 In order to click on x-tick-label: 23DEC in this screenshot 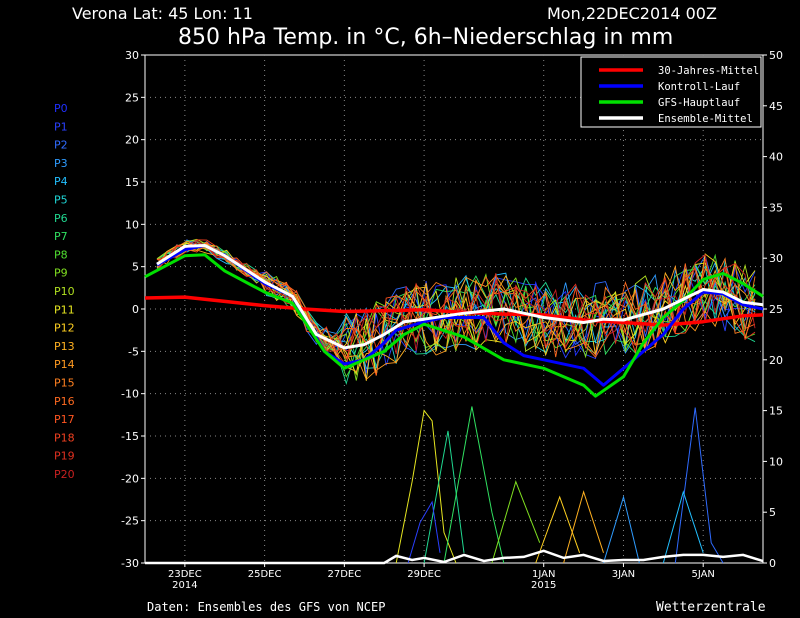, I will do `click(185, 574)`.